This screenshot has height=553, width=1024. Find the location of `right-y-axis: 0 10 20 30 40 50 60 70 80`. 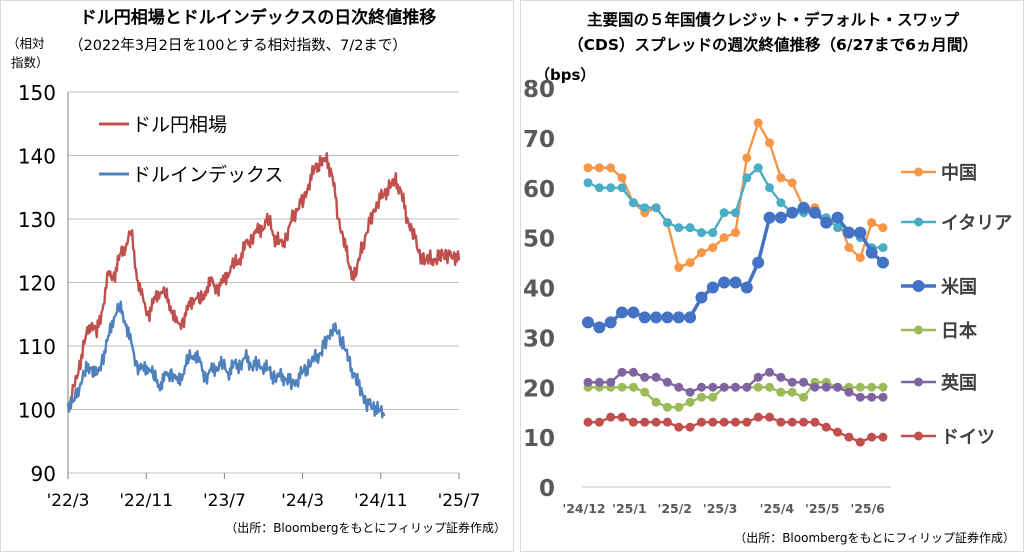

right-y-axis: 0 10 20 30 40 50 60 70 80 is located at coordinates (539, 289).